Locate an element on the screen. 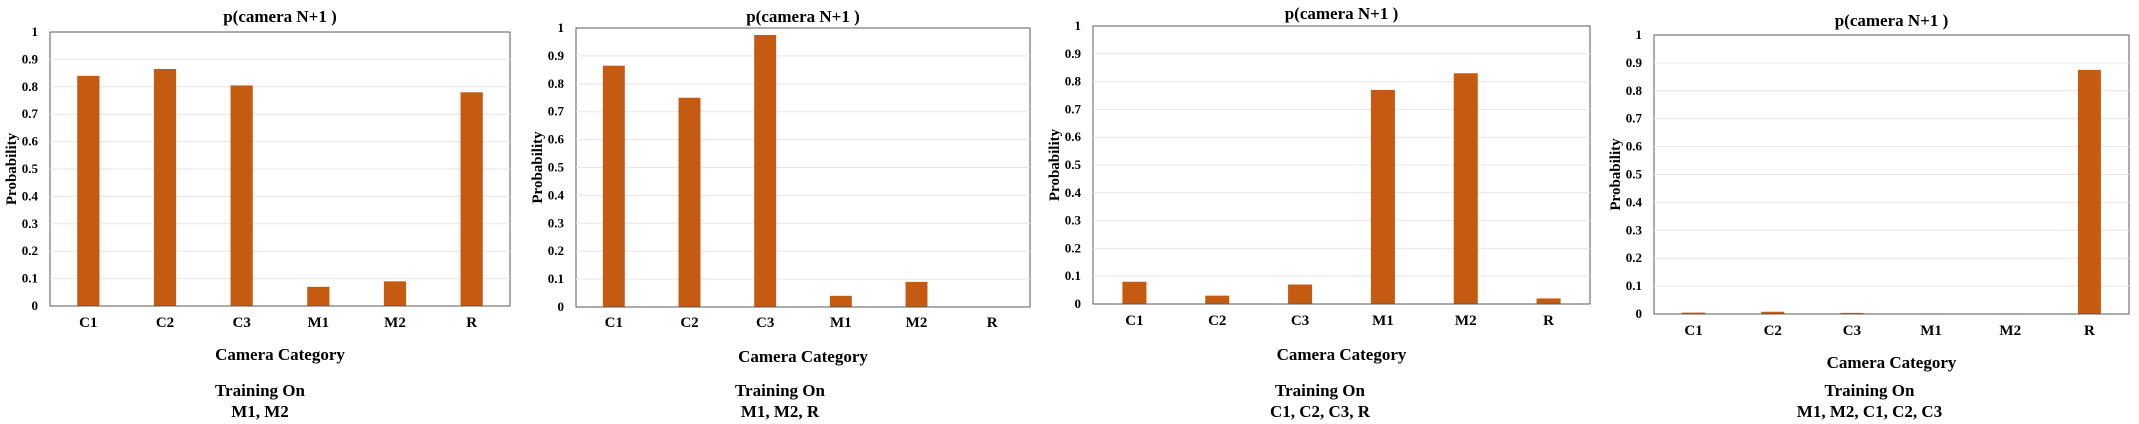 This screenshot has width=2139, height=424. caption-line-2: M1, M2 is located at coordinates (260, 411).